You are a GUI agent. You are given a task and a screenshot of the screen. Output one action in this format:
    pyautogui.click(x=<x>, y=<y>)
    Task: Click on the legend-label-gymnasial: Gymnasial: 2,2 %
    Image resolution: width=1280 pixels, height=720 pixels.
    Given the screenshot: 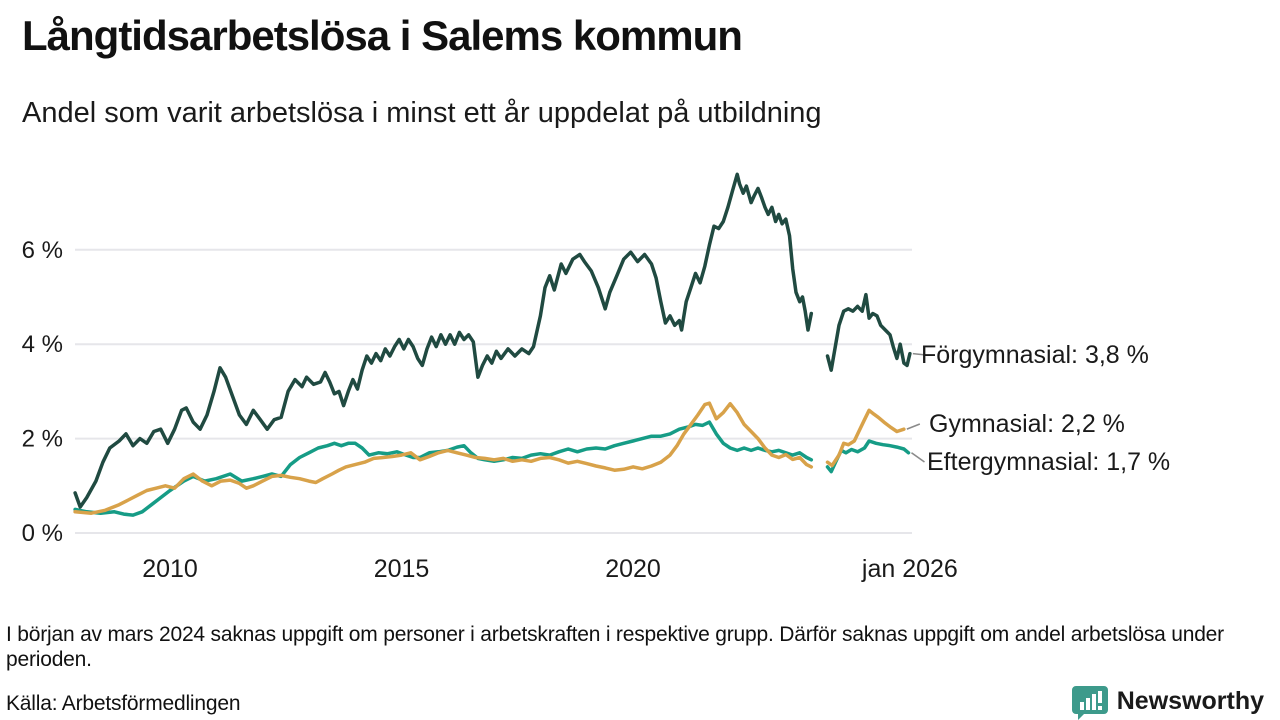 What is the action you would take?
    pyautogui.click(x=1027, y=424)
    